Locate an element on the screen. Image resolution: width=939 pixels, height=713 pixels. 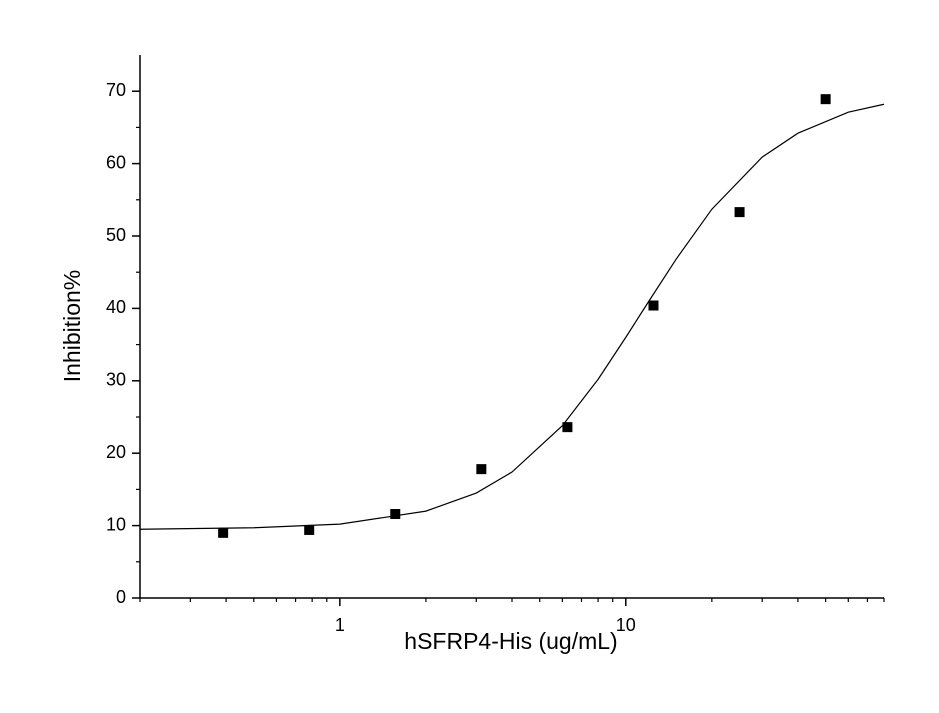
y-tick-label: 10 is located at coordinates (116, 524).